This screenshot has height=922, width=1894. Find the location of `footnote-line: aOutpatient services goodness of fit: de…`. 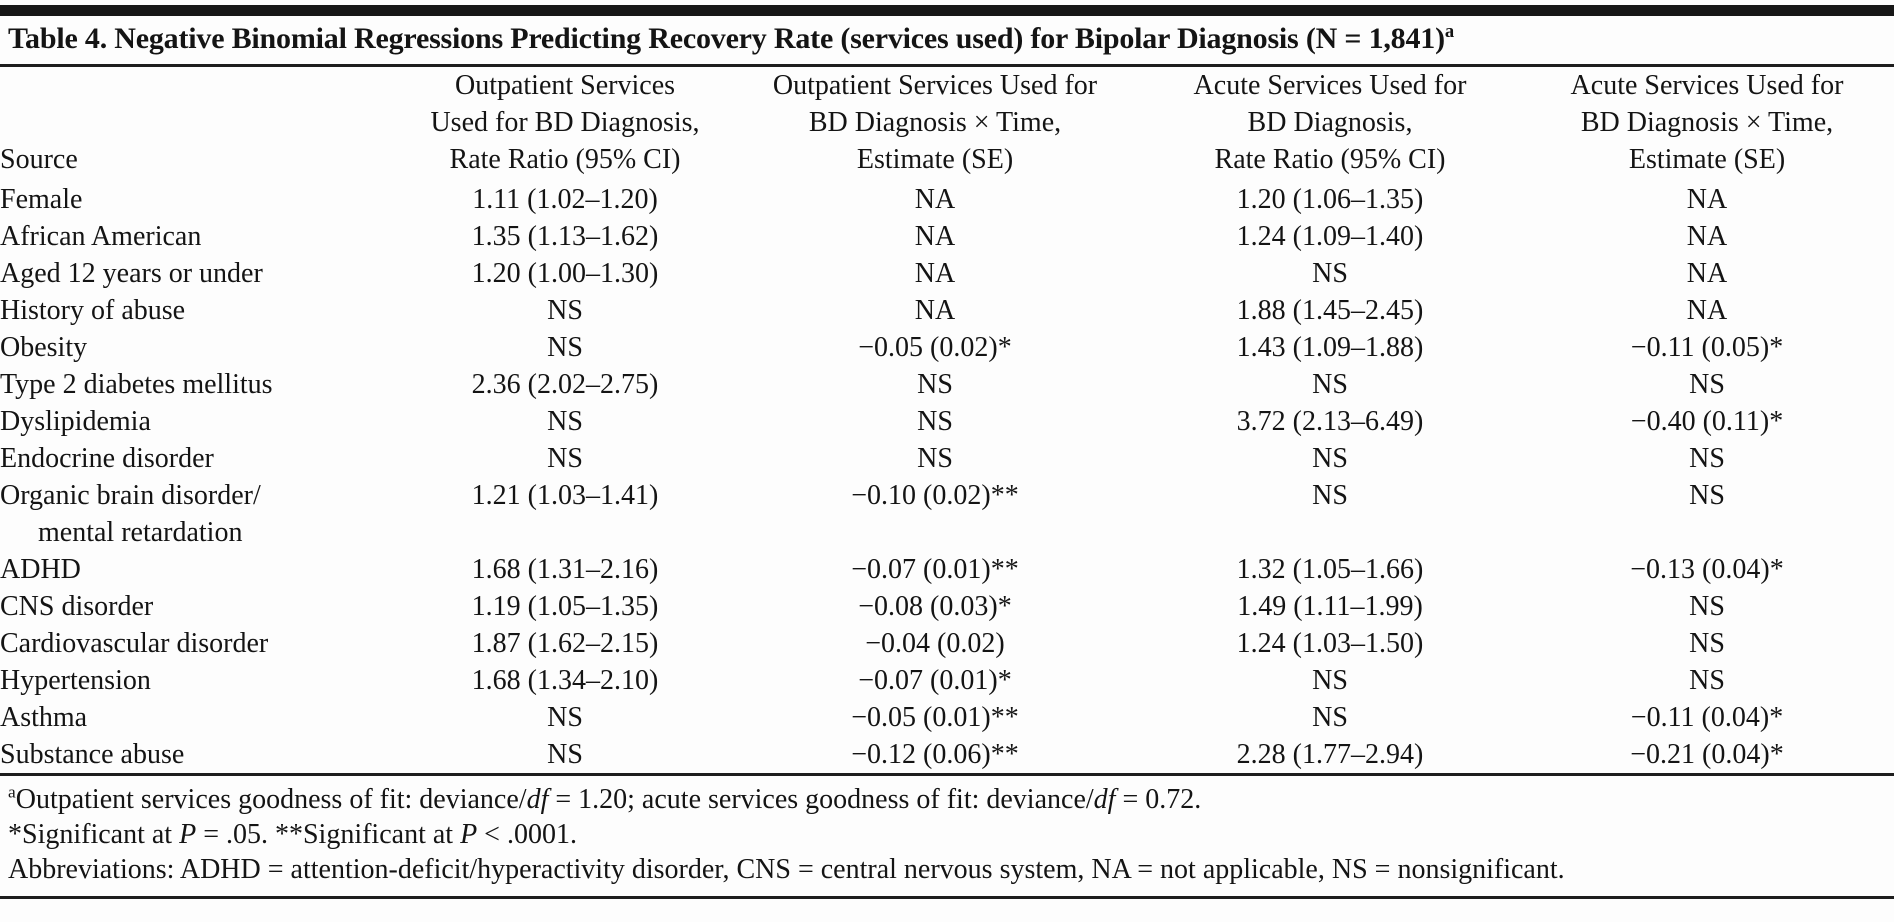

footnote-line: aOutpatient services goodness of fit: de… is located at coordinates (947, 799).